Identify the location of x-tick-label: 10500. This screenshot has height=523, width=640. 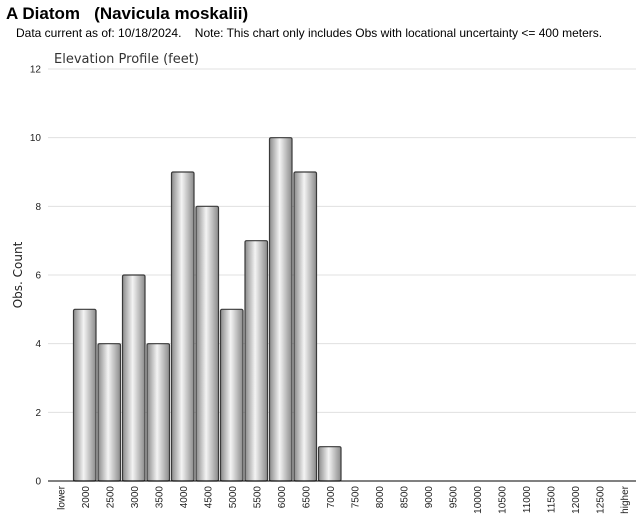
(502, 500).